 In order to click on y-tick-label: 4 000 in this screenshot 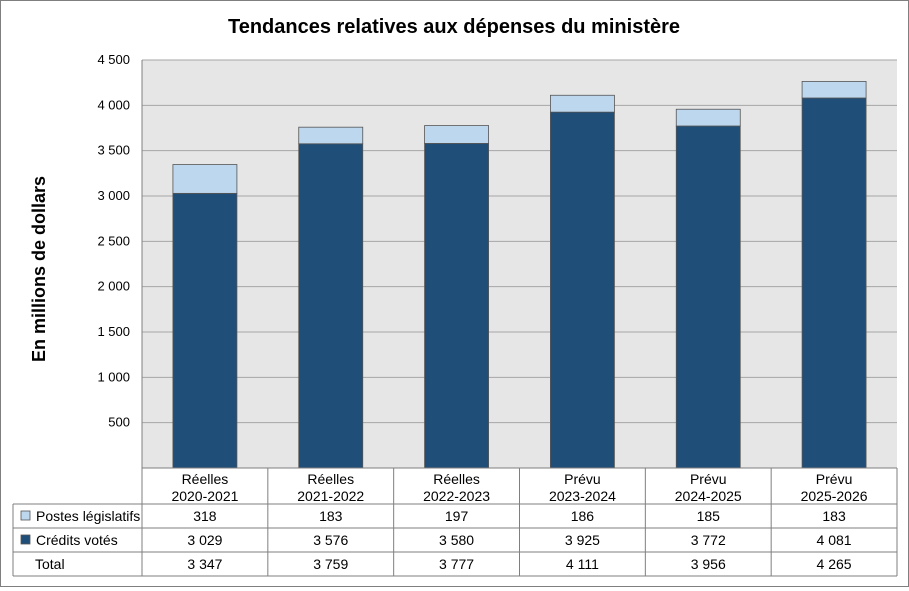, I will do `click(113, 104)`.